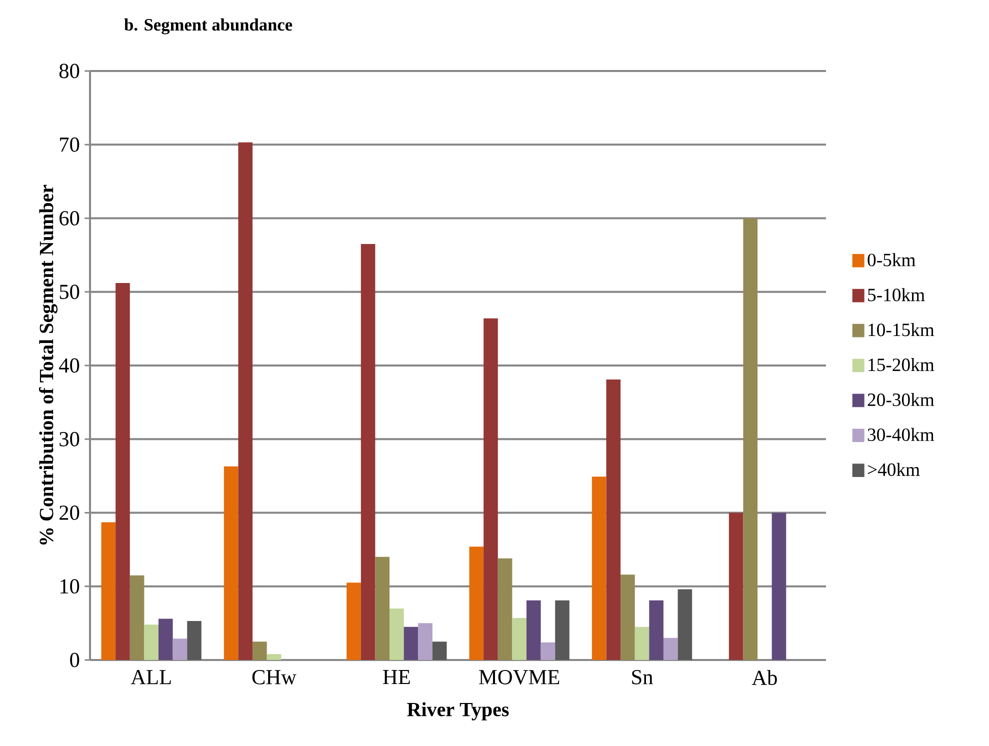 The image size is (989, 746). What do you see at coordinates (69, 71) in the screenshot?
I see `y-tick-label: 80` at bounding box center [69, 71].